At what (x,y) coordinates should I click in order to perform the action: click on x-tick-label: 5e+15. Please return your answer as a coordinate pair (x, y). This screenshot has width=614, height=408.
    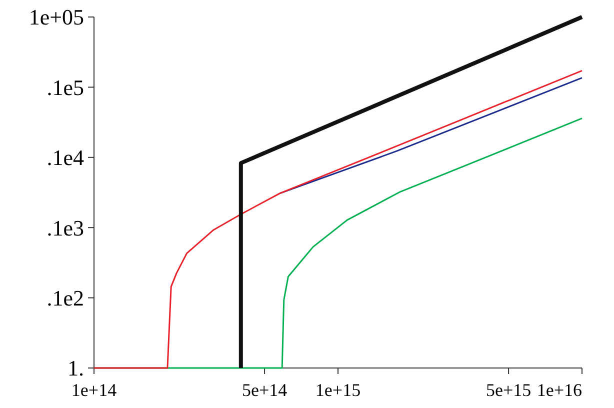
    Looking at the image, I should click on (509, 390).